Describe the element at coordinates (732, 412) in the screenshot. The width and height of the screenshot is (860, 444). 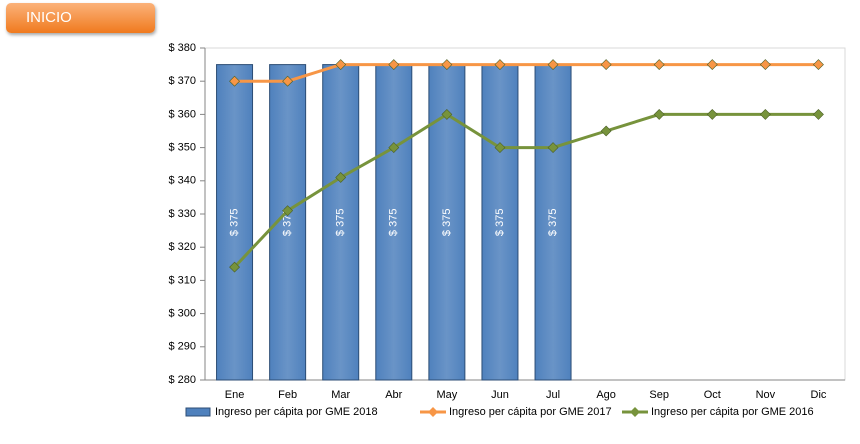
I see `legend-label: Ingreso per cápita por GME 2016` at that location.